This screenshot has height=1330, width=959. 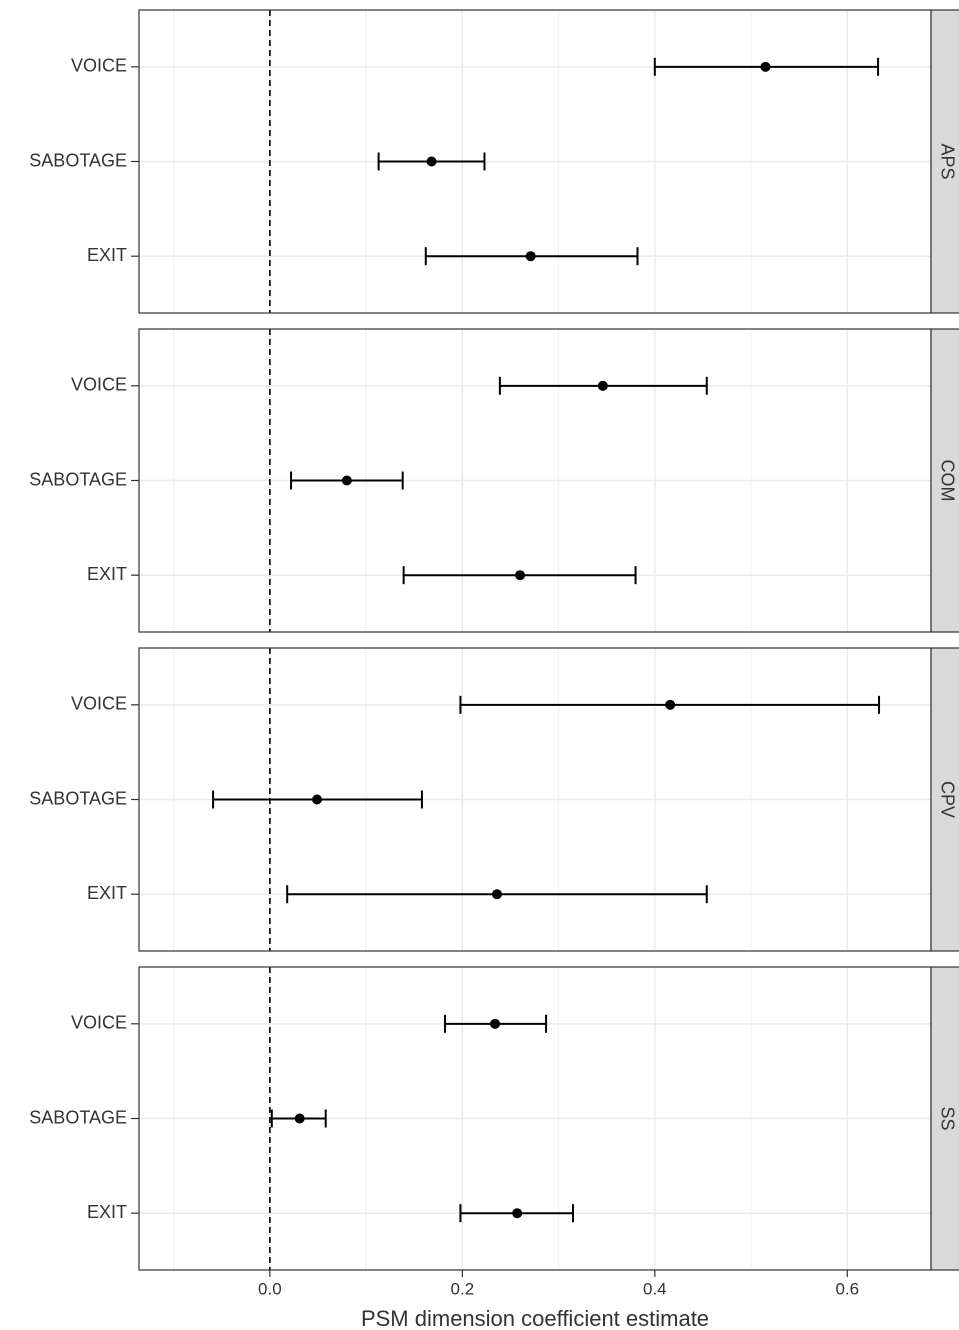 What do you see at coordinates (947, 481) in the screenshot?
I see `strip-label: COM` at bounding box center [947, 481].